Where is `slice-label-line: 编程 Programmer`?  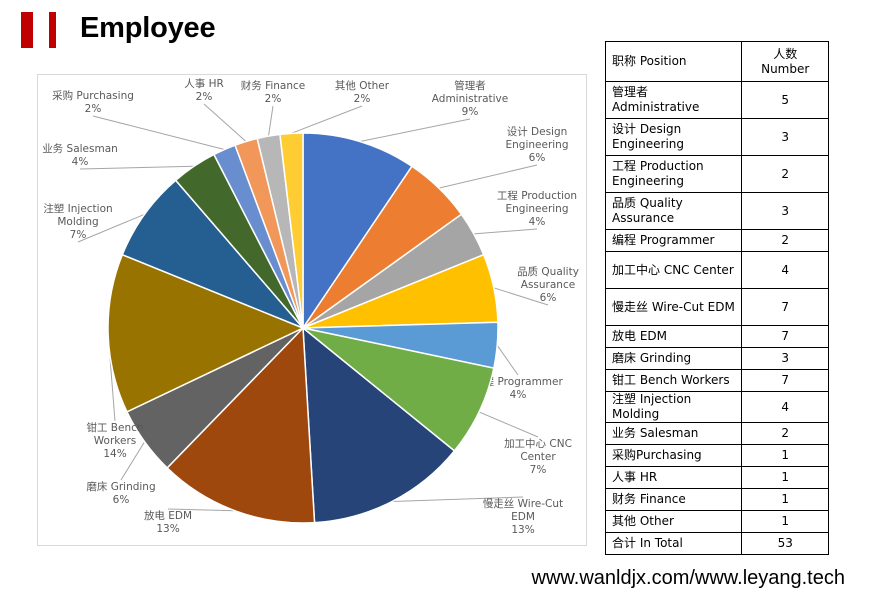 slice-label-line: 编程 Programmer is located at coordinates (518, 381).